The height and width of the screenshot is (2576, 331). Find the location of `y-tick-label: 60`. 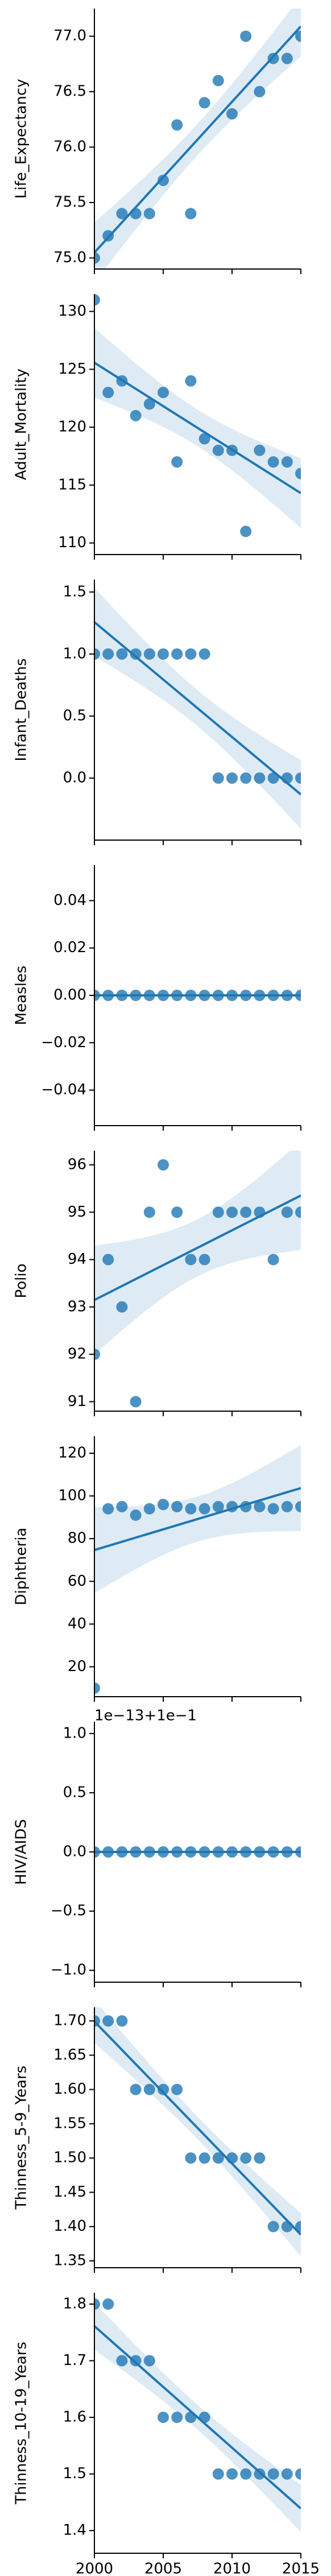

y-tick-label: 60 is located at coordinates (77, 1581).